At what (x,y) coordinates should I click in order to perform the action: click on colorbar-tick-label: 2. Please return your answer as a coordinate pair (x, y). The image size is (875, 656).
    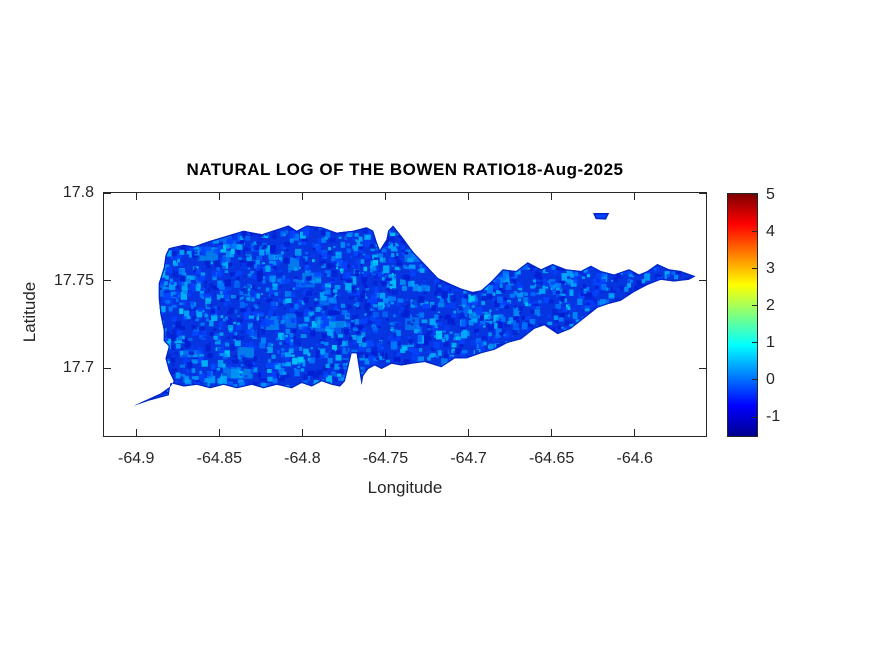
    Looking at the image, I should click on (770, 305).